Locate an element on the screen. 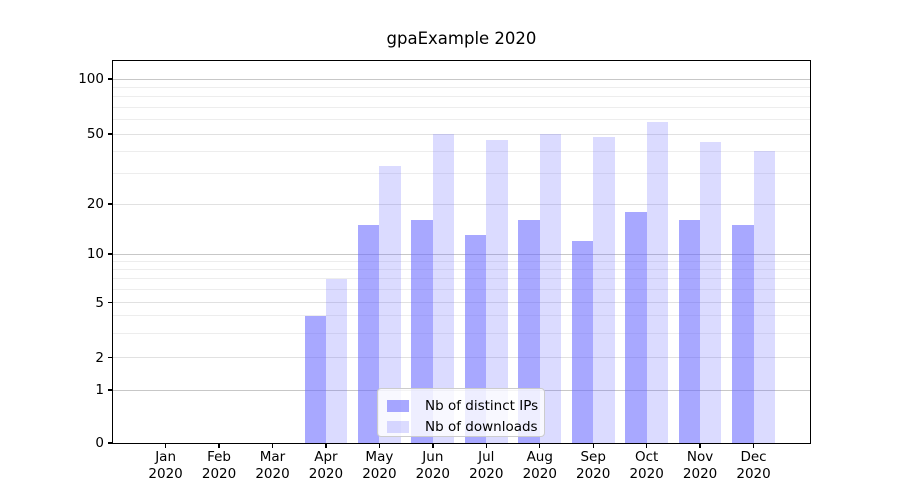  x-tick-label: Dec 2020 is located at coordinates (754, 465).